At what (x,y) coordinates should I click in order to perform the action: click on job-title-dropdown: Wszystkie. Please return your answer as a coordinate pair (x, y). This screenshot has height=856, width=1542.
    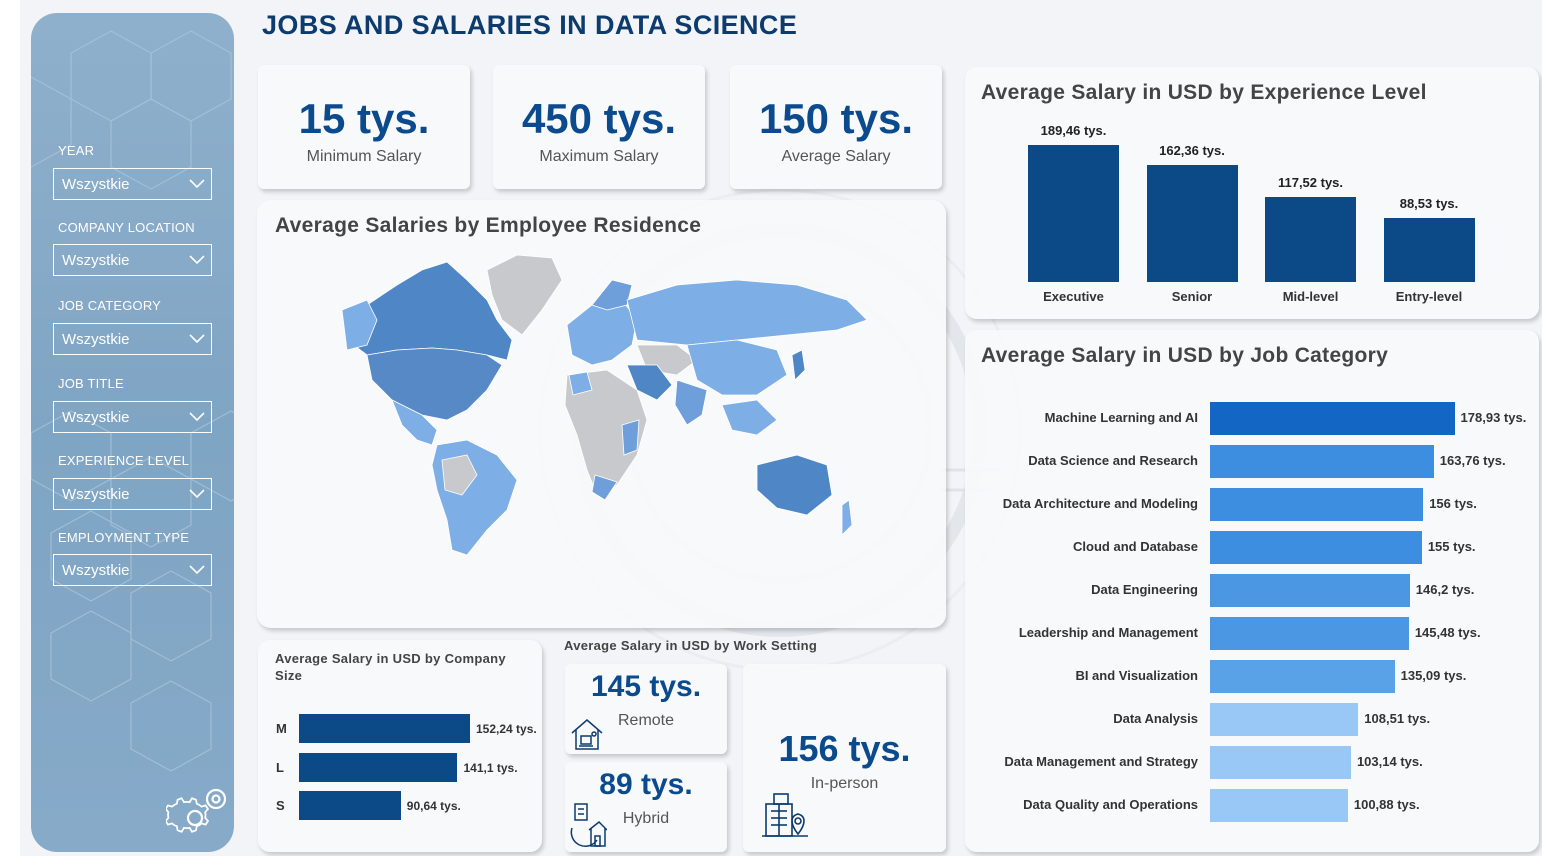
    Looking at the image, I should click on (132, 417).